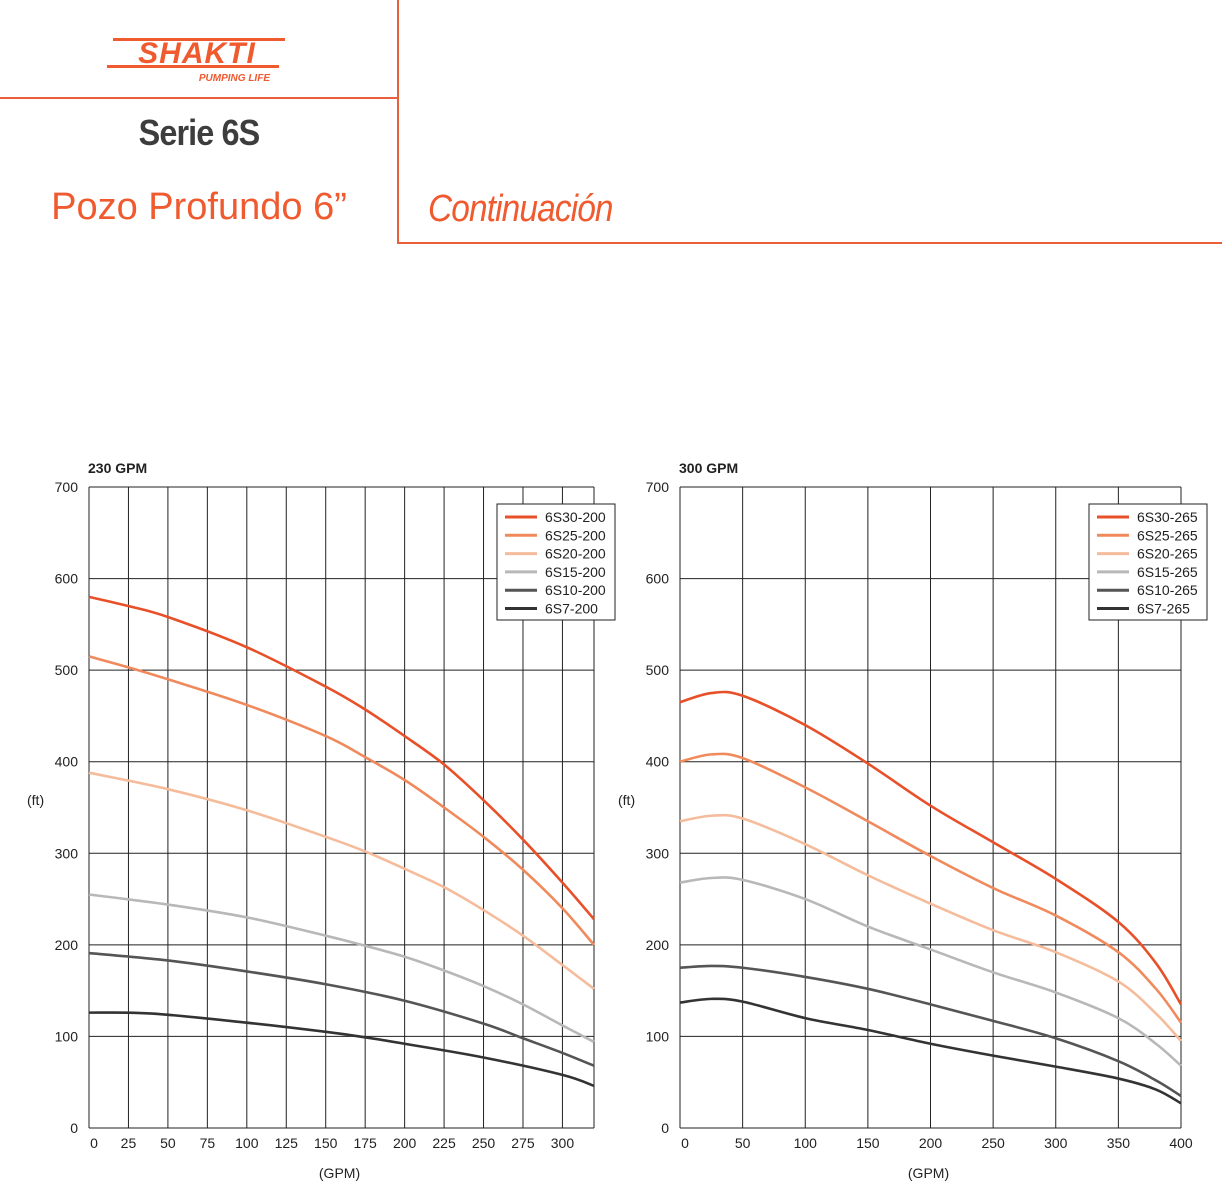  Describe the element at coordinates (1181, 1143) in the screenshot. I see `x-tick-label: 400` at that location.